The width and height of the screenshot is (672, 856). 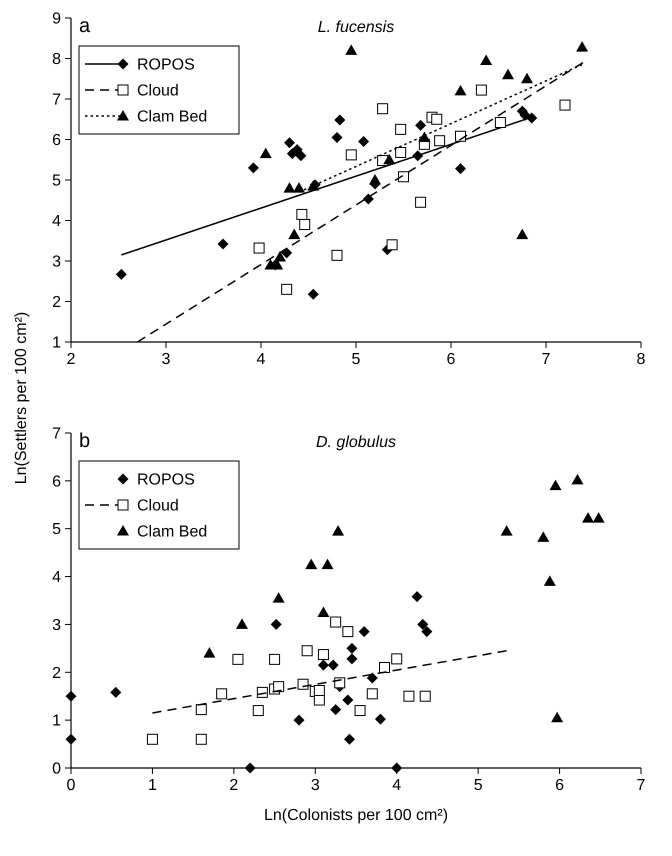 I want to click on y-tick-label: 9, so click(x=57, y=19).